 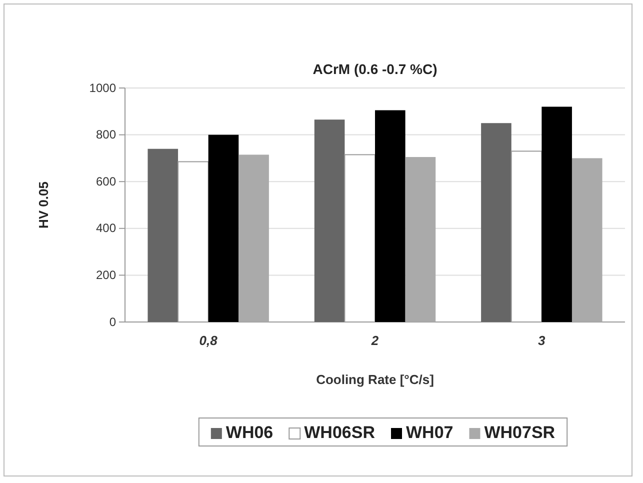 What do you see at coordinates (106, 275) in the screenshot?
I see `y-tick-label: 200` at bounding box center [106, 275].